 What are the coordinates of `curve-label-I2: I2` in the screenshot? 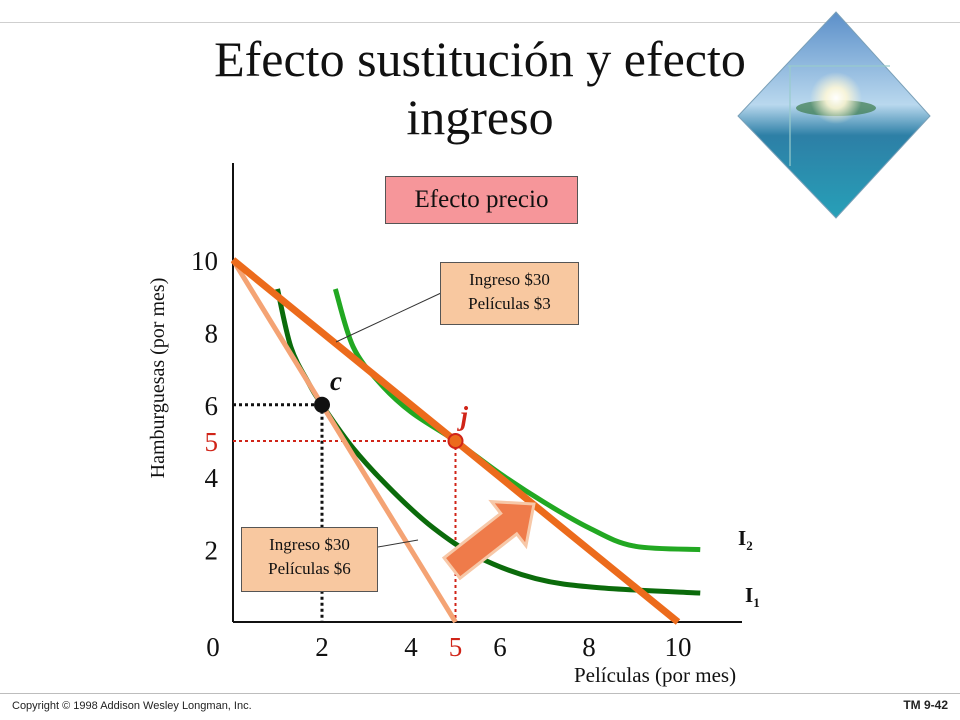 It's located at (745, 539).